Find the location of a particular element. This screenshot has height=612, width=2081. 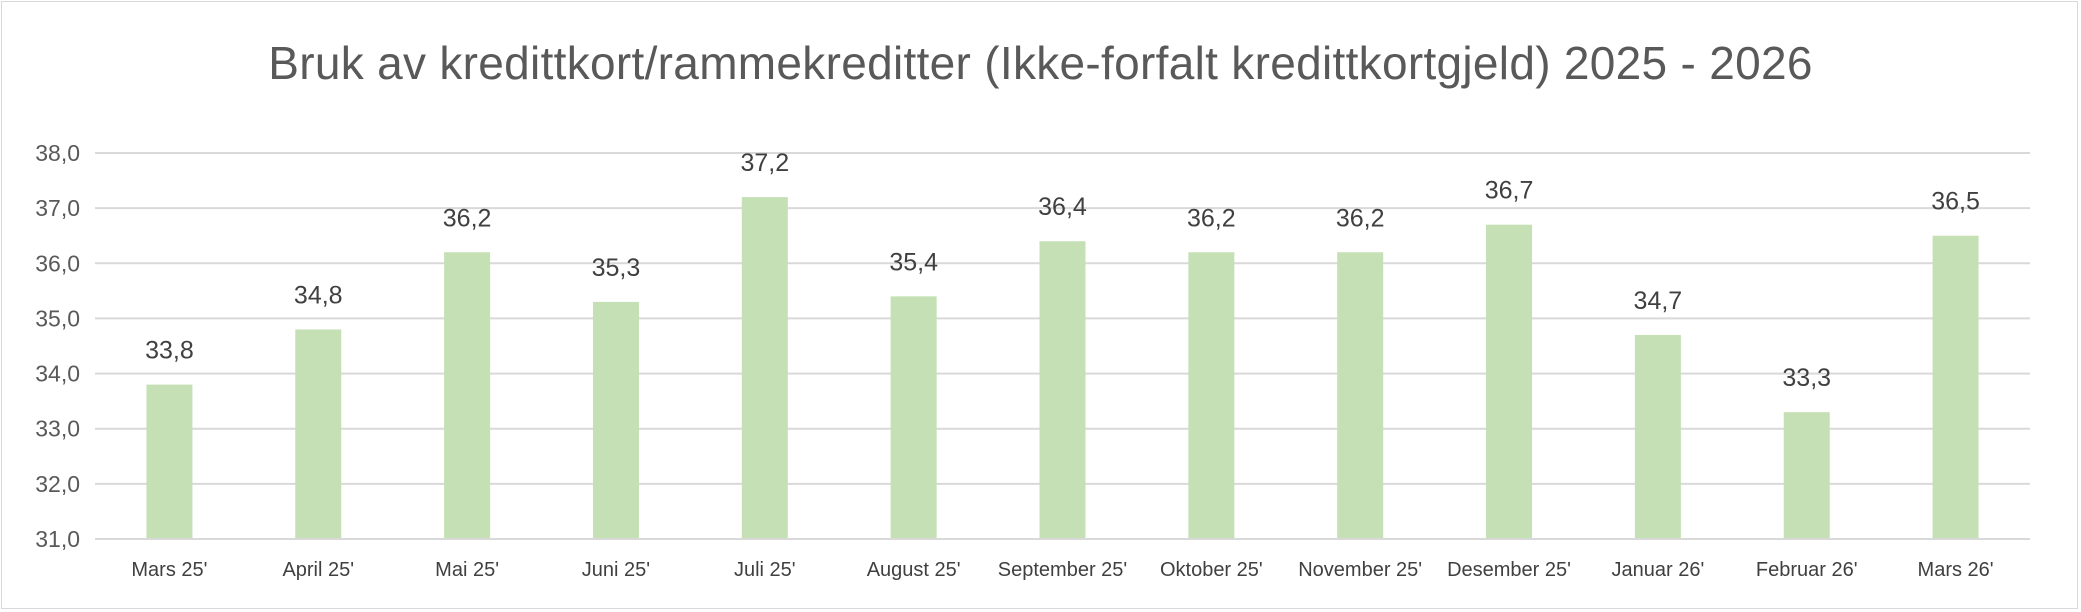

y-tick-label: 32,0 is located at coordinates (57, 484).